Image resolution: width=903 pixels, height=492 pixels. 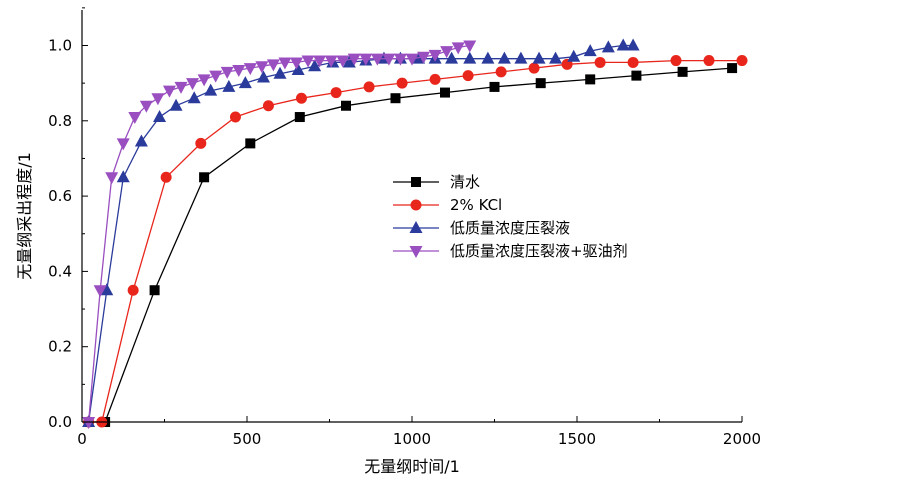 What do you see at coordinates (742, 439) in the screenshot?
I see `x-tick-label: 2000` at bounding box center [742, 439].